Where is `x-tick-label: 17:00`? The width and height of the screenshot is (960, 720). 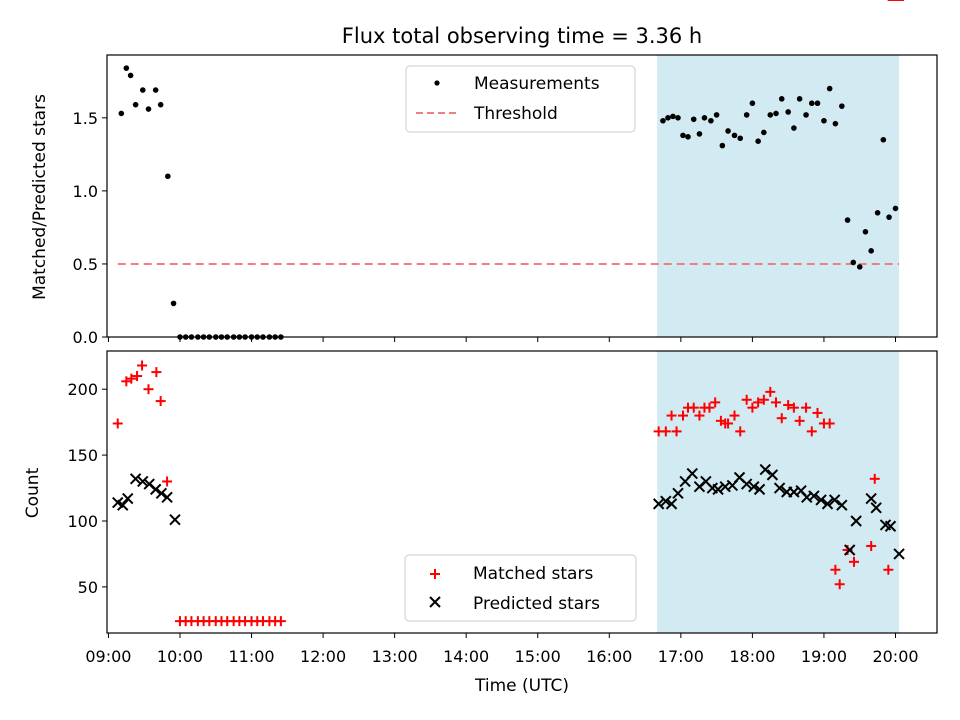
x-tick-label: 17:00 is located at coordinates (681, 656).